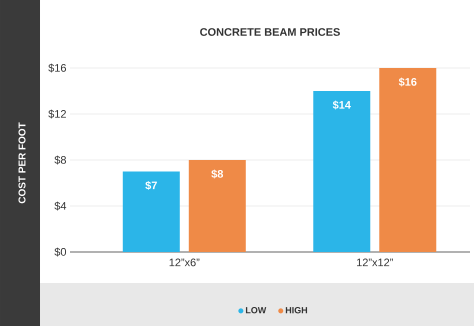 Image resolution: width=474 pixels, height=326 pixels. What do you see at coordinates (256, 310) in the screenshot?
I see `legend-label: LOW` at bounding box center [256, 310].